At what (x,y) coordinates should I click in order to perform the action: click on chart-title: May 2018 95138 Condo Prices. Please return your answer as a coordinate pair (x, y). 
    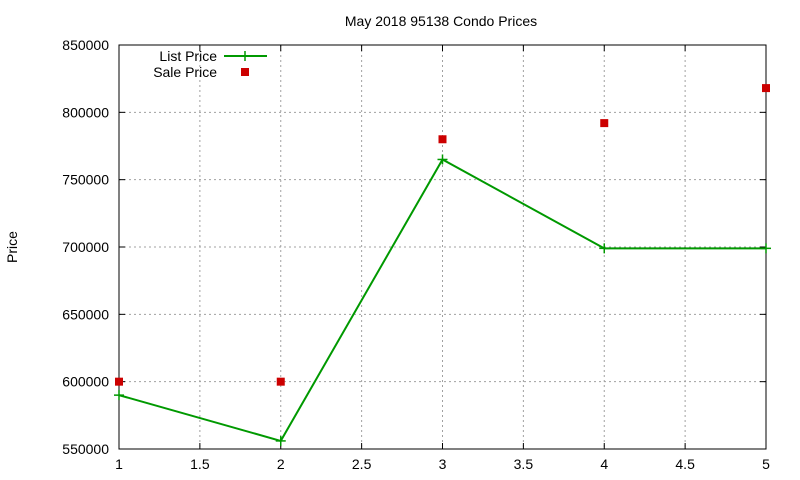
    Looking at the image, I should click on (441, 21).